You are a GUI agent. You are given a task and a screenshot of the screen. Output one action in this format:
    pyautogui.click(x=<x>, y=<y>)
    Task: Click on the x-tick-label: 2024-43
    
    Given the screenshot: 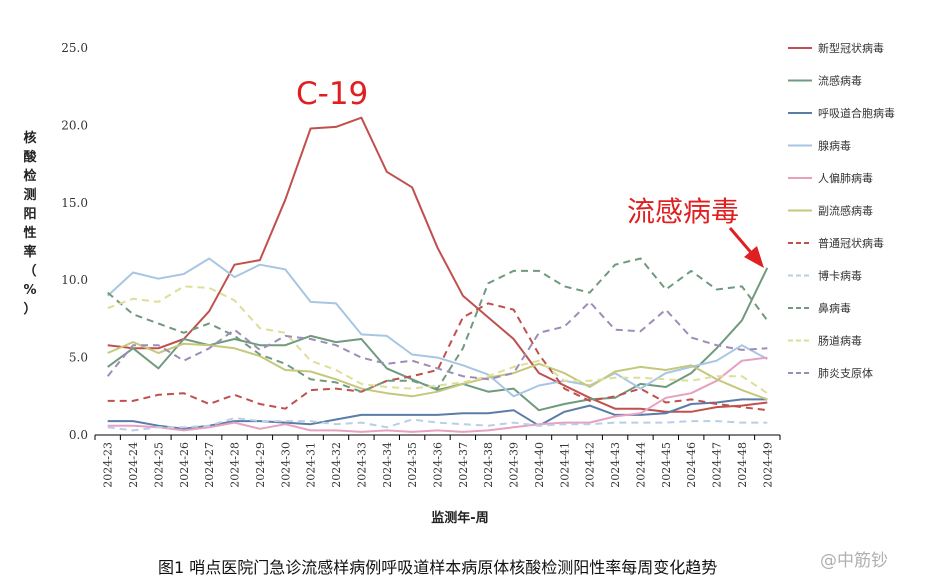 What is the action you would take?
    pyautogui.click(x=615, y=465)
    